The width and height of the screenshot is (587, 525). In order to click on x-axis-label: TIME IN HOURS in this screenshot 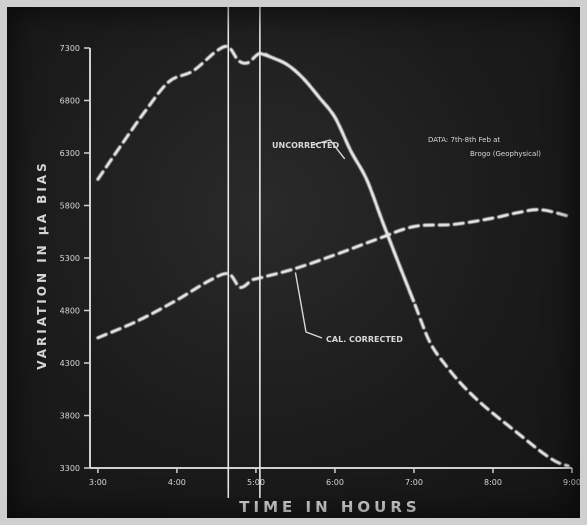, I will do `click(329, 507)`.